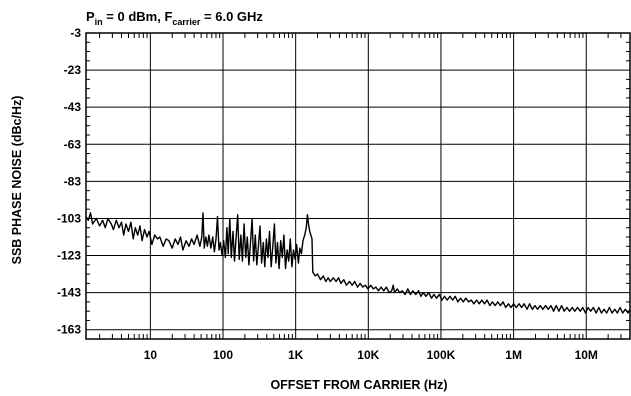 This screenshot has width=631, height=396. What do you see at coordinates (73, 144) in the screenshot?
I see `y-tick-label: -63` at bounding box center [73, 144].